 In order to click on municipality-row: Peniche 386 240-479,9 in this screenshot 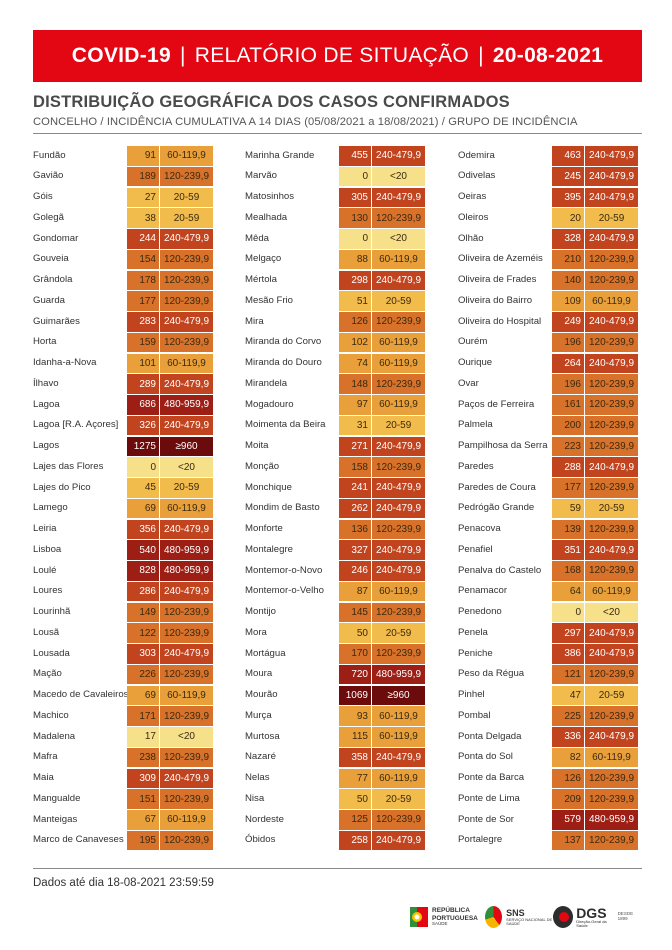, I will do `click(551, 654)`.